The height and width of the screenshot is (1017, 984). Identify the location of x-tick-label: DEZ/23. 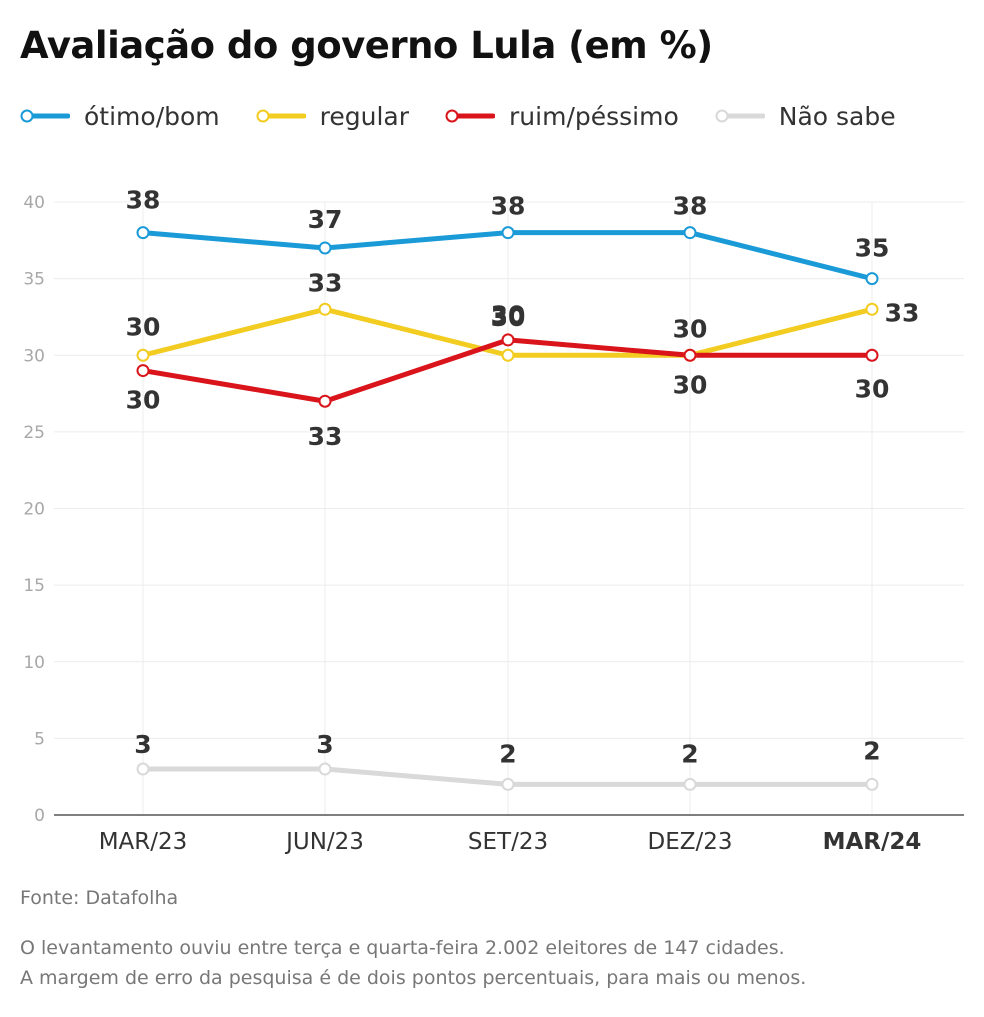
(689, 842).